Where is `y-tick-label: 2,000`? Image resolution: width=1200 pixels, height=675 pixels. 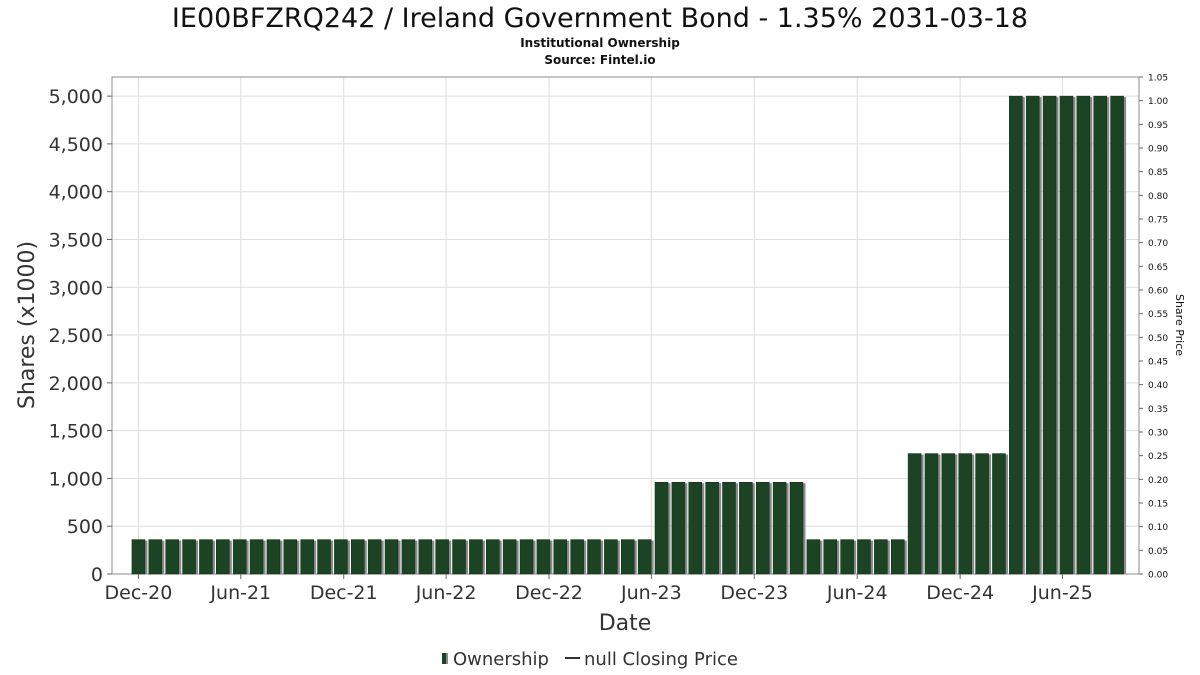
y-tick-label: 2,000 is located at coordinates (76, 384).